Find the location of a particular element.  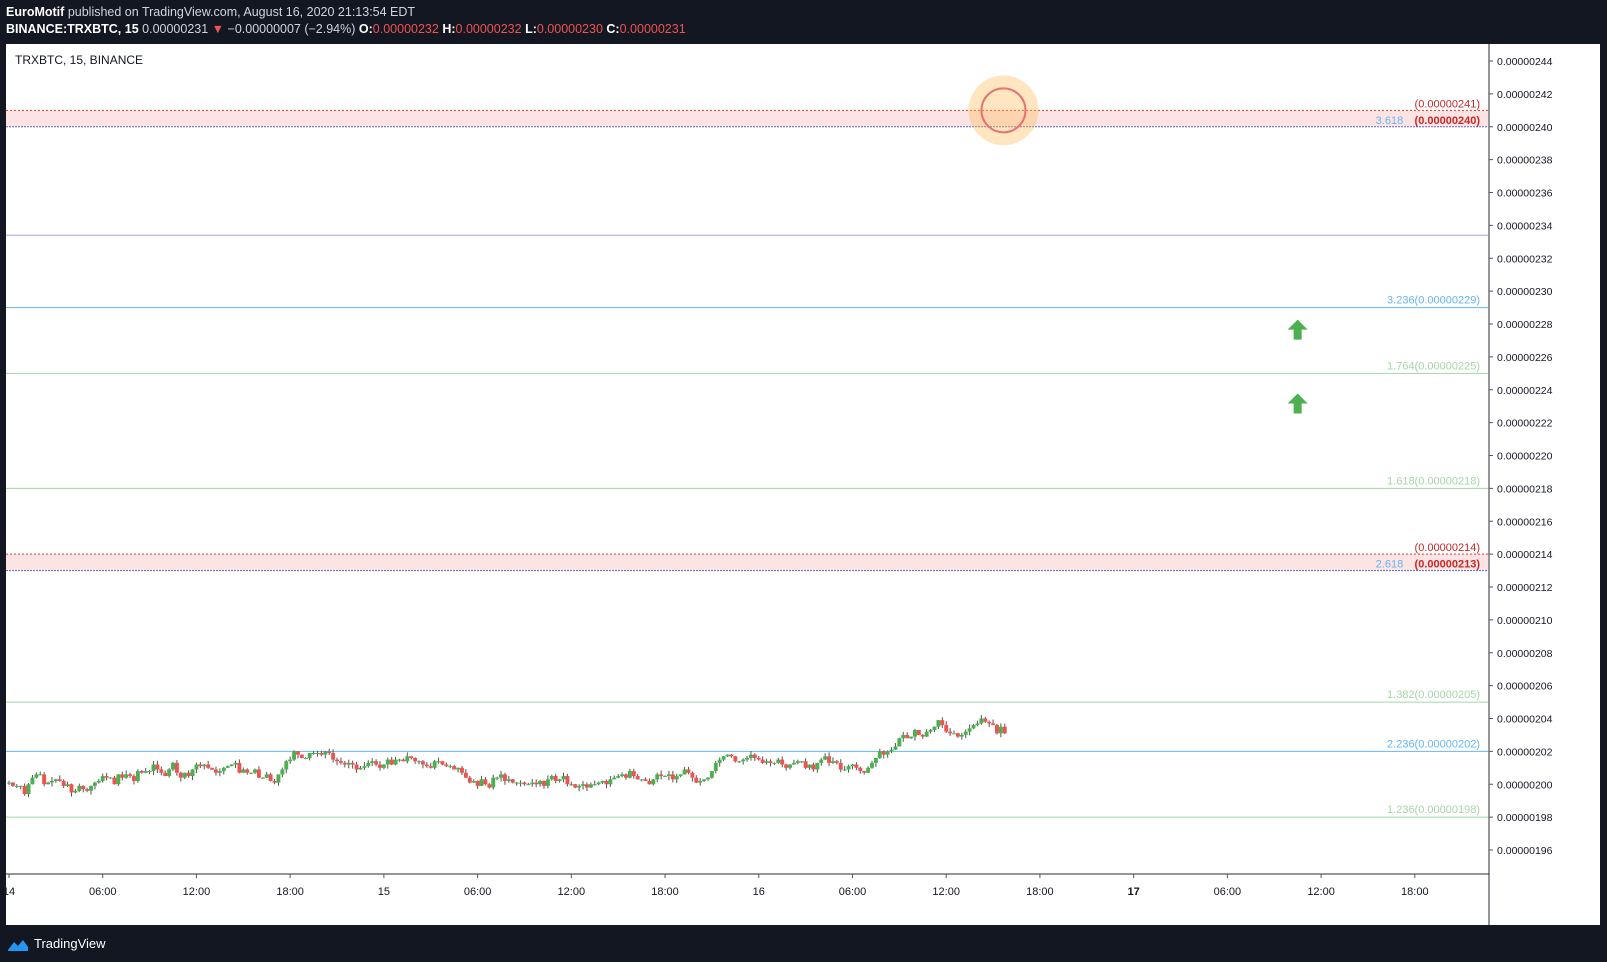

time-tick-label: 06:00 is located at coordinates (853, 892).